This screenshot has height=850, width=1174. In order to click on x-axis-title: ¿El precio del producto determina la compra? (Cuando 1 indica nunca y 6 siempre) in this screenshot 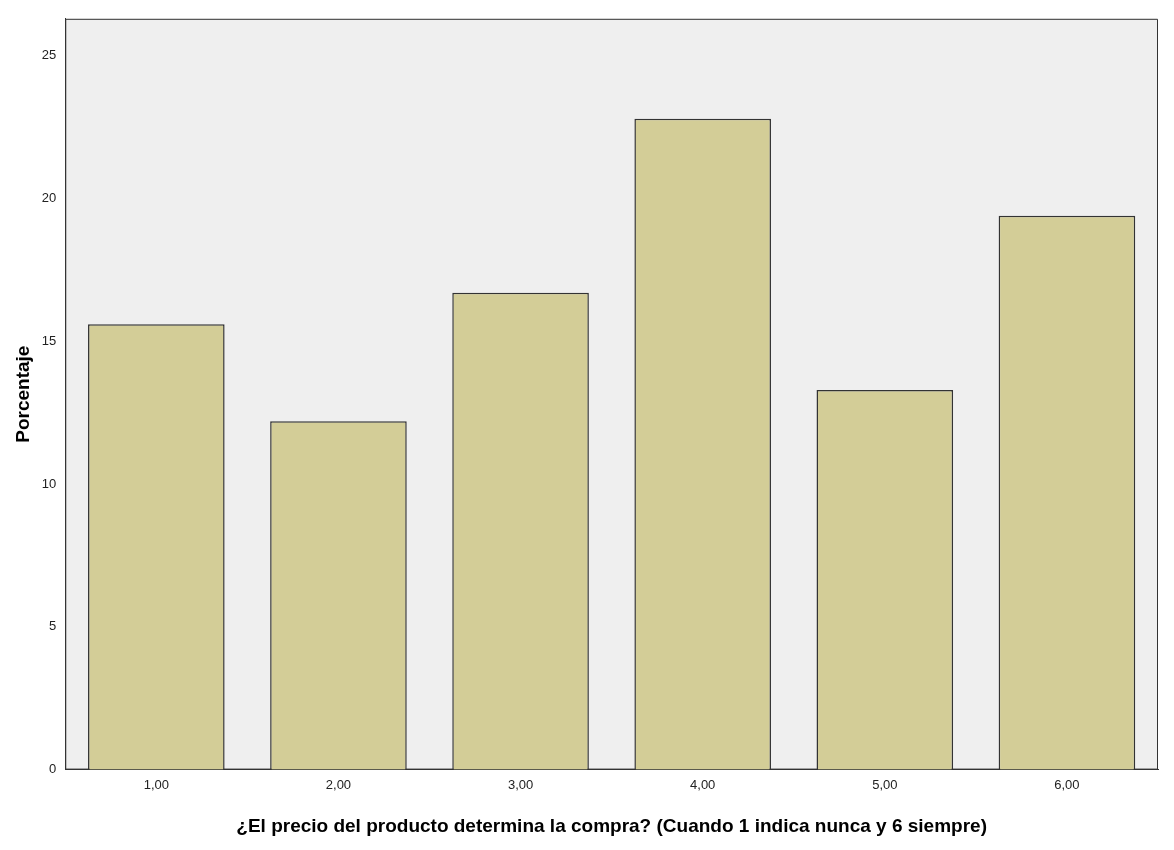, I will do `click(611, 825)`.